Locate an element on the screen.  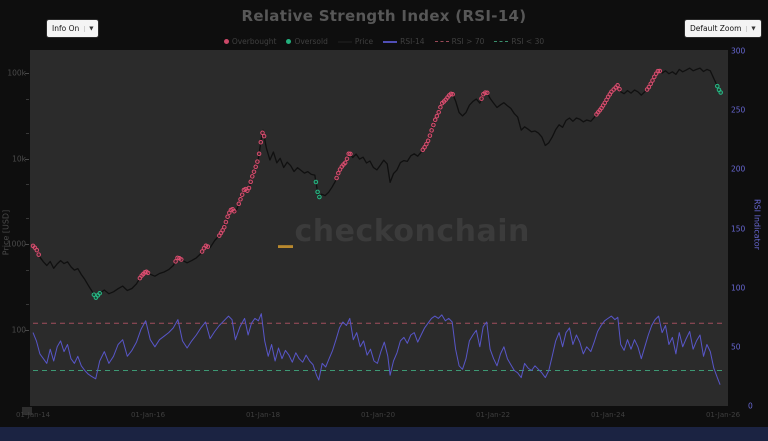
x-tick-label: 01-Jan-14 is located at coordinates (33, 415).